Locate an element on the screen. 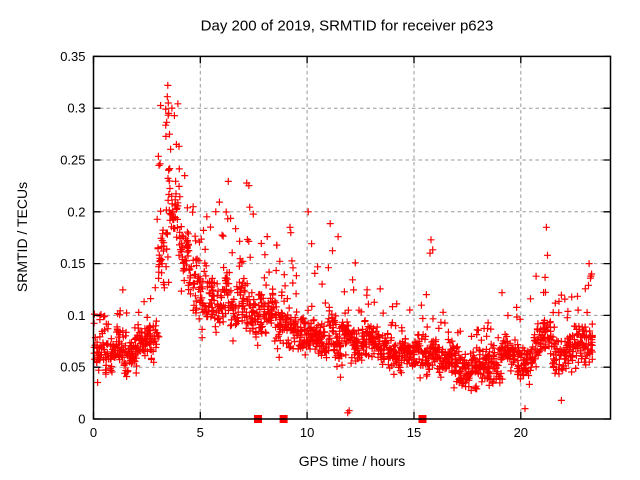  y-tick-label: 0.2 is located at coordinates (76, 211).